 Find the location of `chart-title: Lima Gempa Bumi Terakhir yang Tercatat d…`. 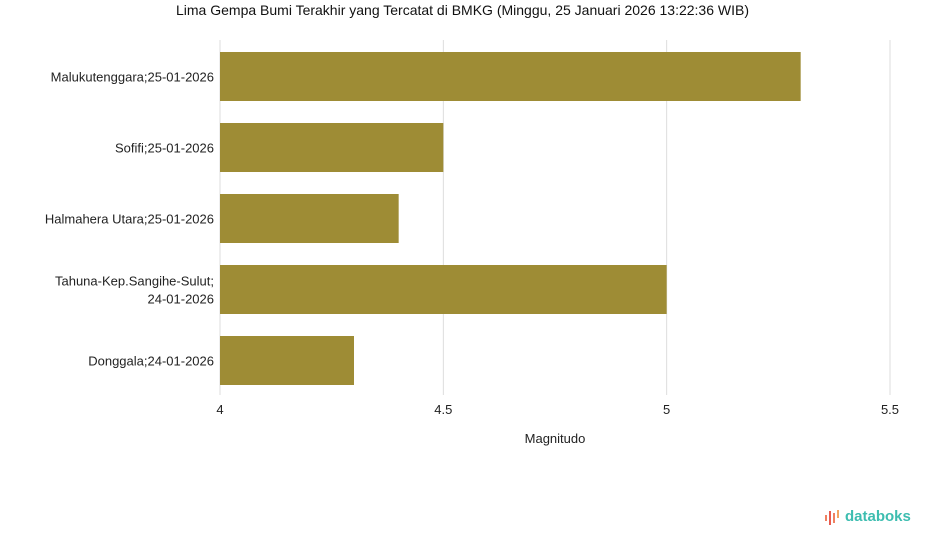

chart-title: Lima Gempa Bumi Terakhir yang Tercatat d… is located at coordinates (462, 10).